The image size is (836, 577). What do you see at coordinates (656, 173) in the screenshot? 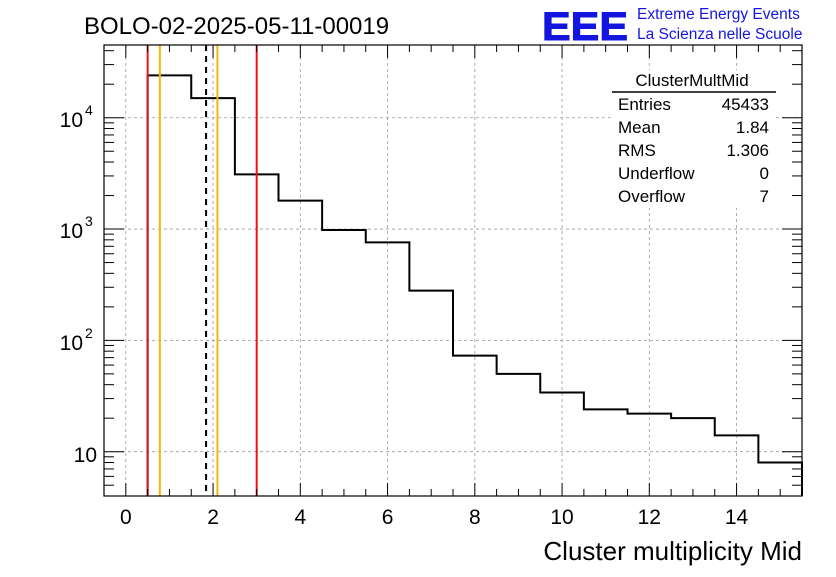
I see `stats-row-label: Underflow` at bounding box center [656, 173].